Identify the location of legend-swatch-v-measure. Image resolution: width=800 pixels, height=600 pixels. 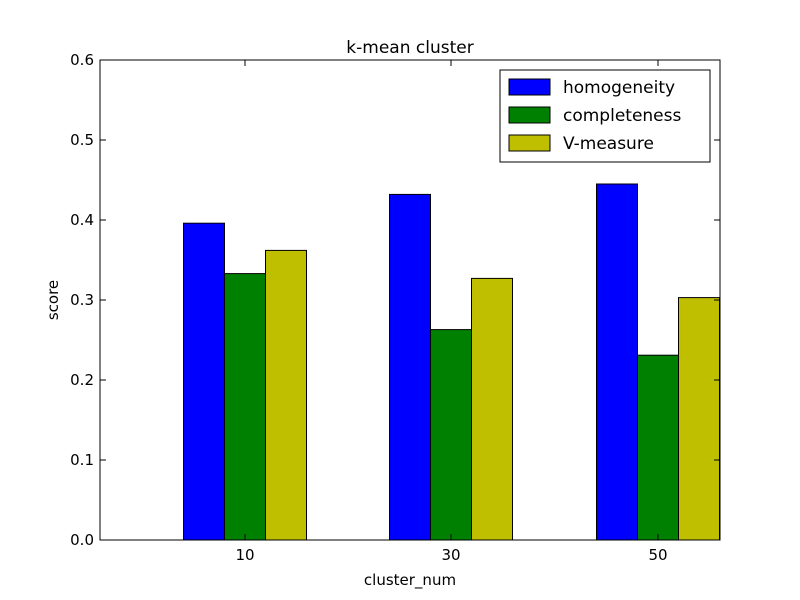
(529, 143).